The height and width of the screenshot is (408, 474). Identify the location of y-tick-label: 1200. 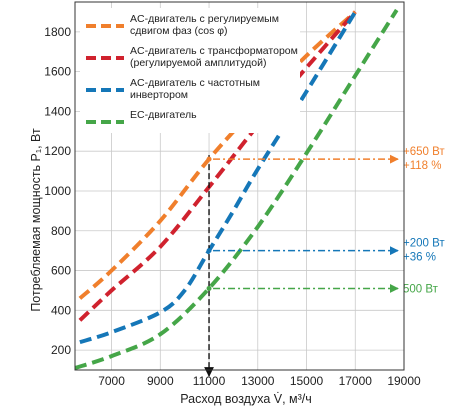
(57, 151).